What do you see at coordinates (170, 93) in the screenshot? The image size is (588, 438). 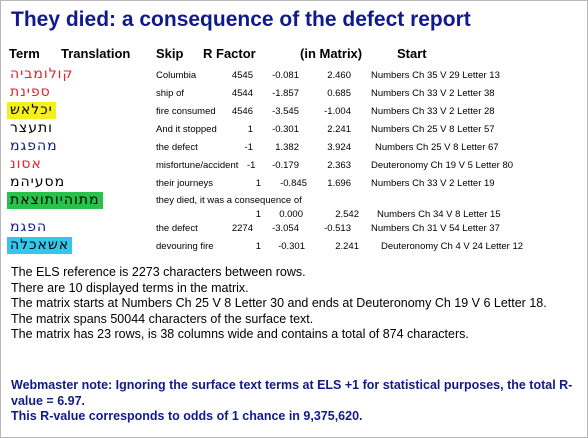 I see `translation-cell: ship of` at bounding box center [170, 93].